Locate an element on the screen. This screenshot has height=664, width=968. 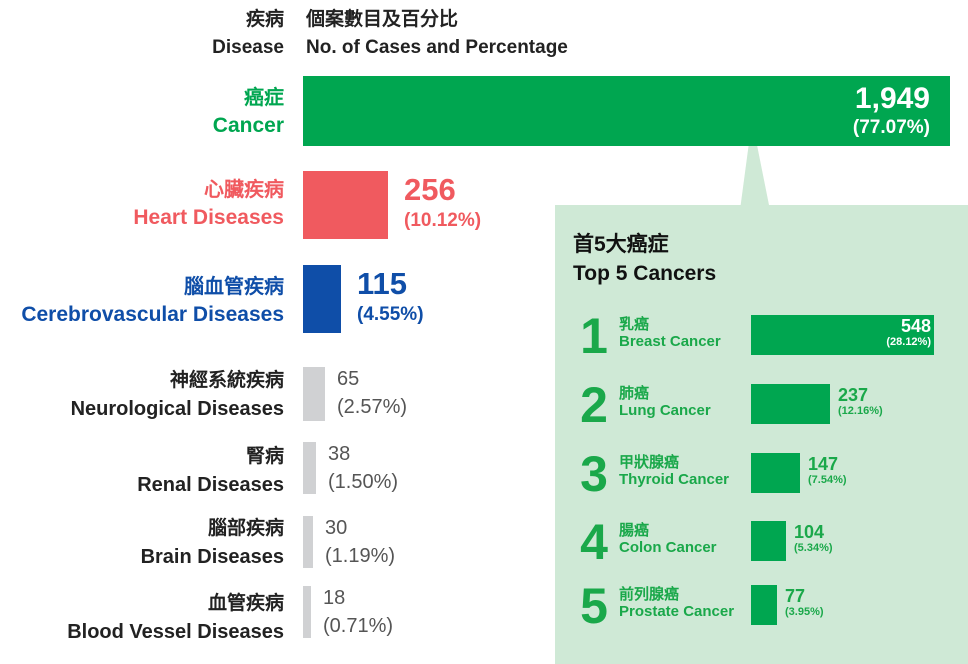
bar-heart-diseases is located at coordinates (345, 205).